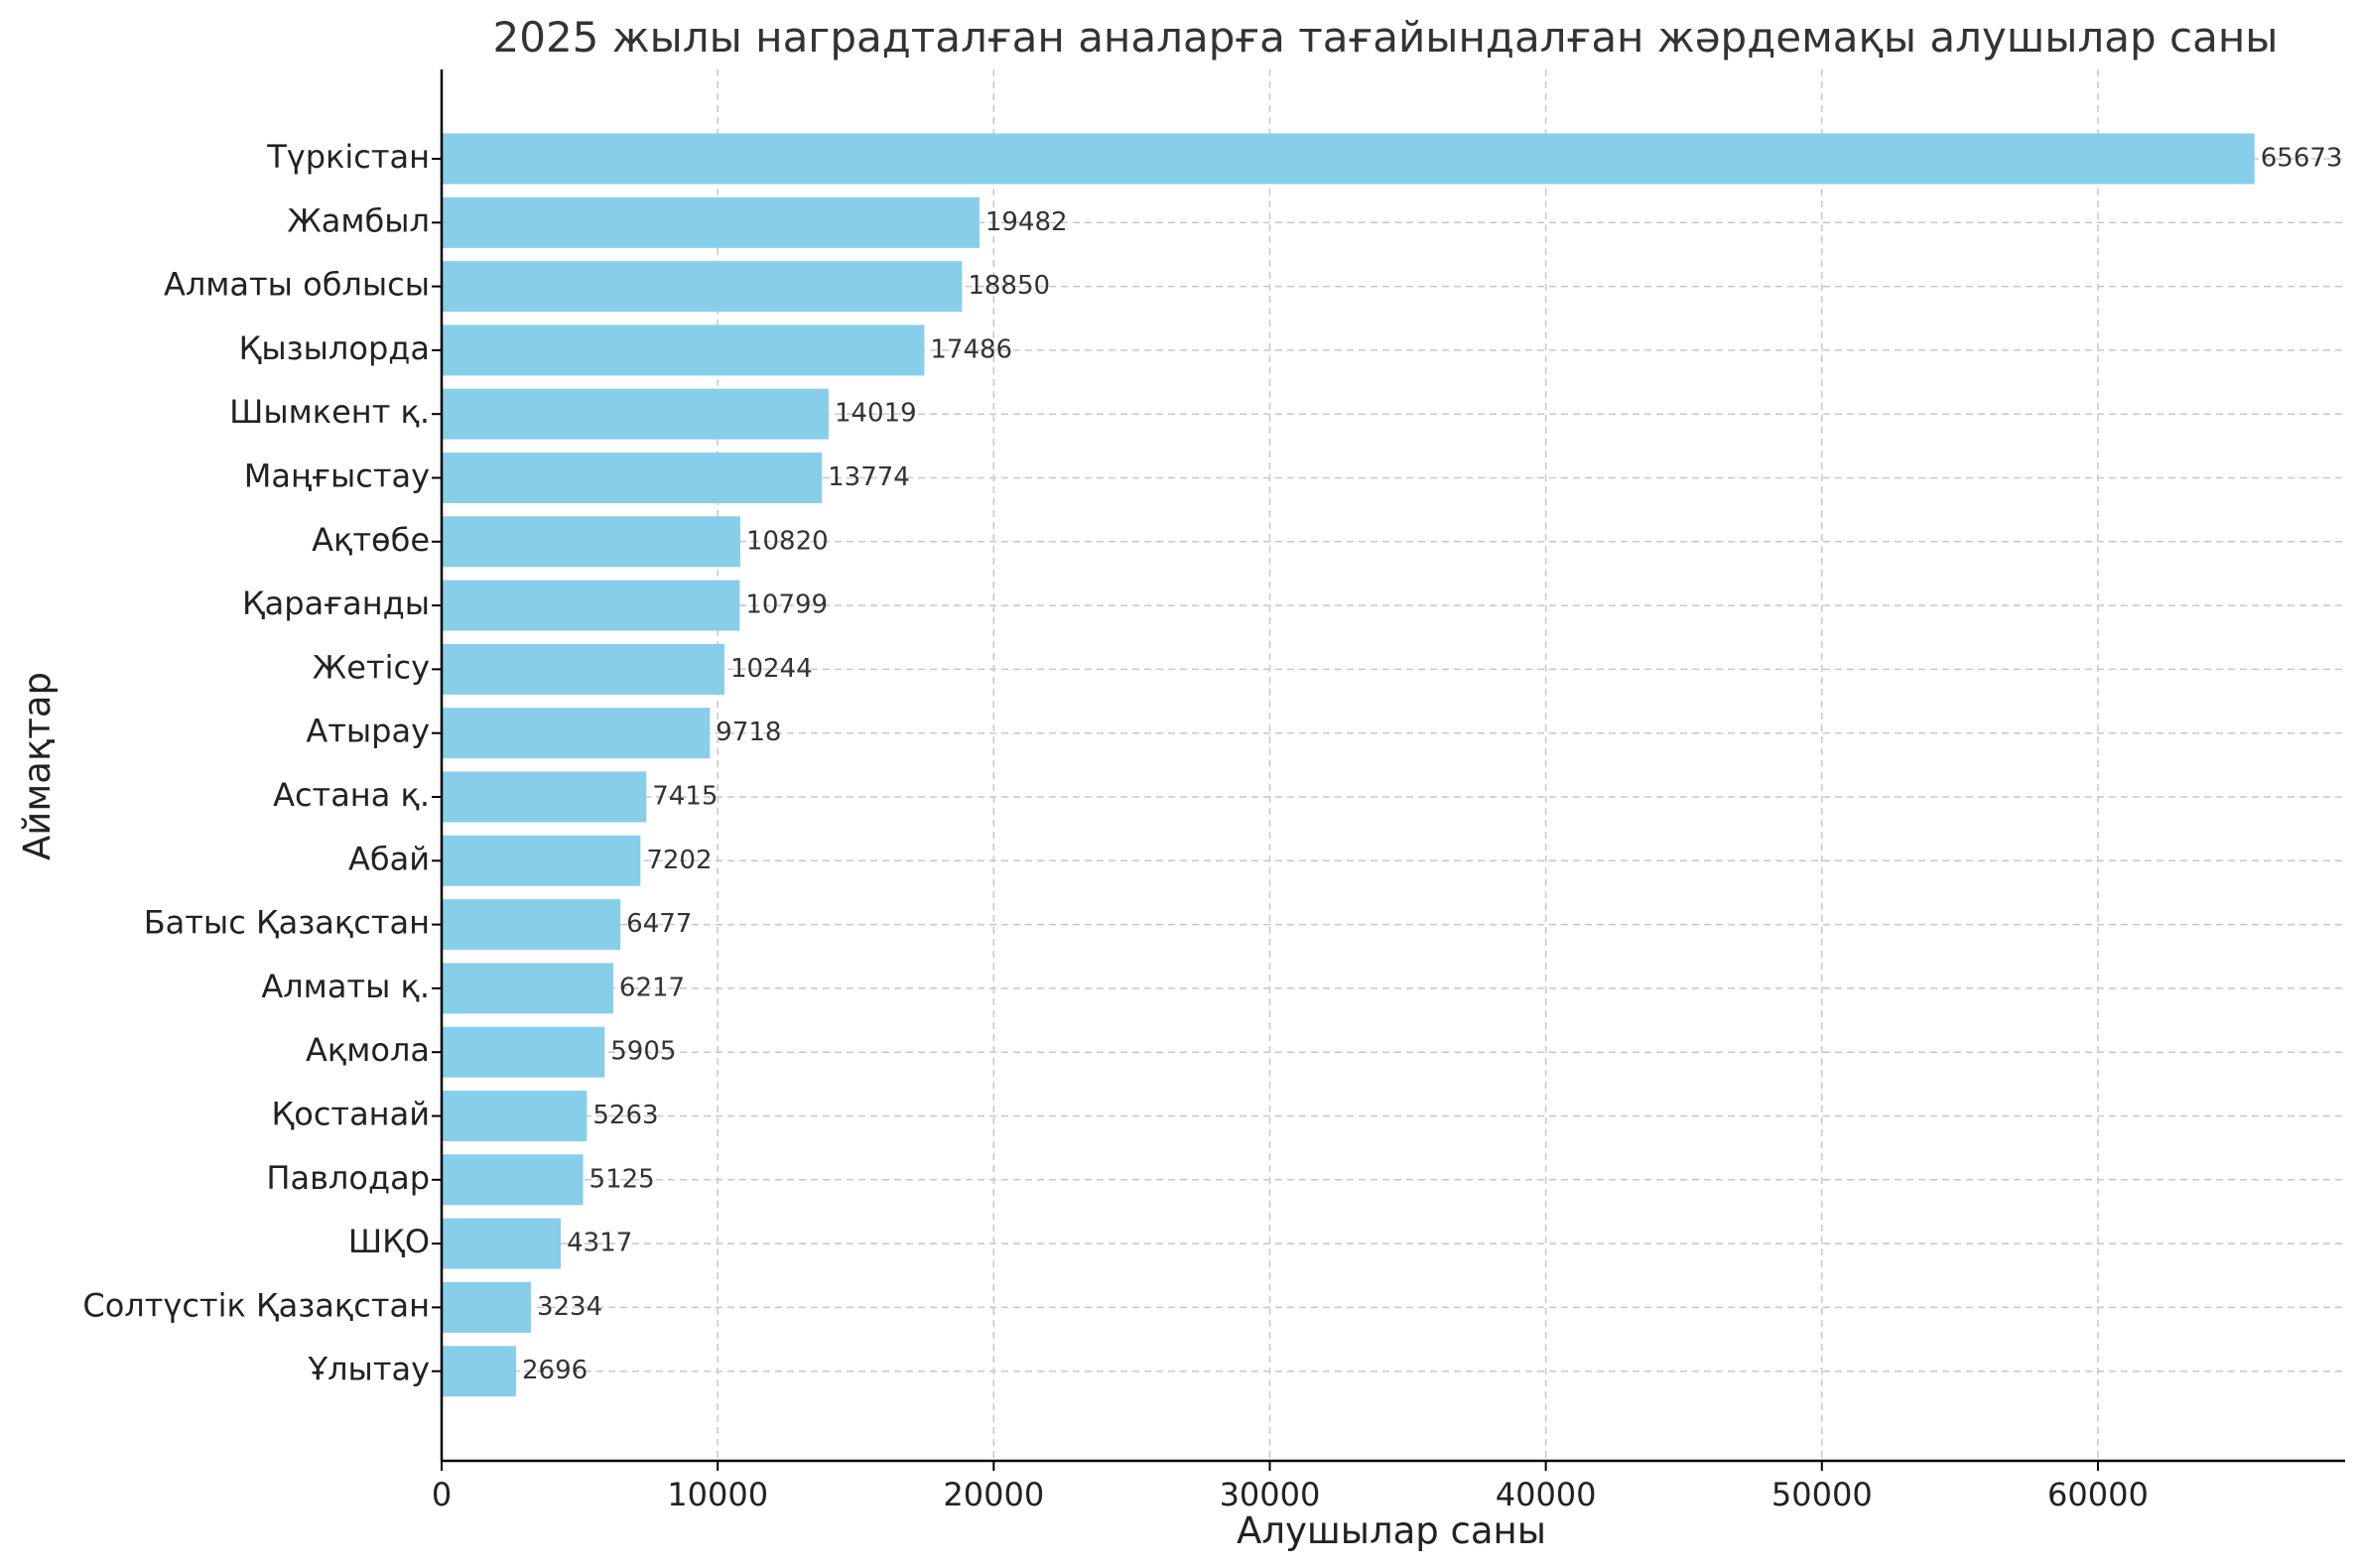 The image size is (2359, 1568). Describe the element at coordinates (2302, 159) in the screenshot. I see `bar-value-label: 65673` at that location.